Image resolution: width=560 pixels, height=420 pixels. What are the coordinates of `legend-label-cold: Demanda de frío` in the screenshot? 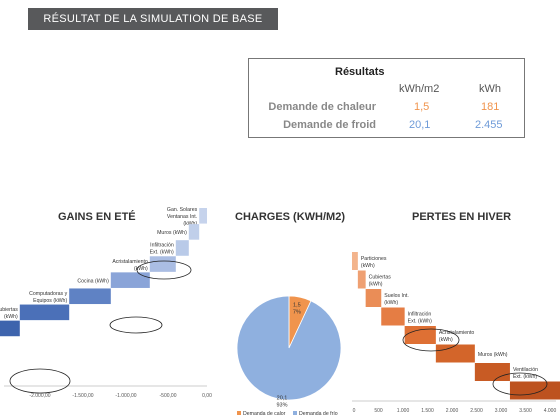 It's located at (318, 414).